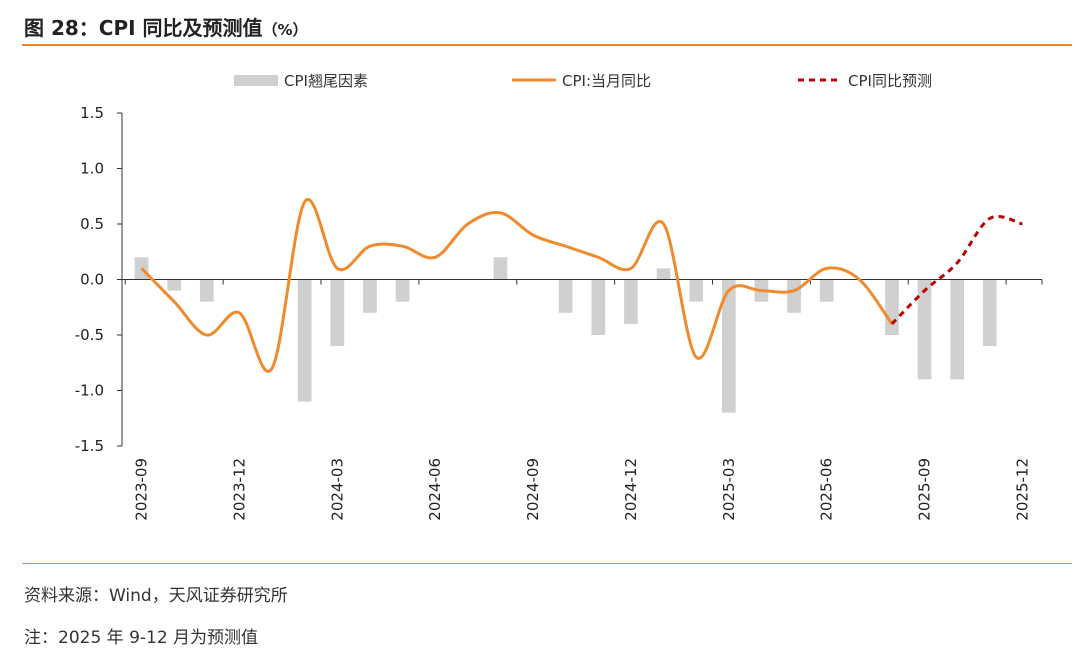  What do you see at coordinates (956, 269) in the screenshot?
I see `cpi-forecast-line` at bounding box center [956, 269].